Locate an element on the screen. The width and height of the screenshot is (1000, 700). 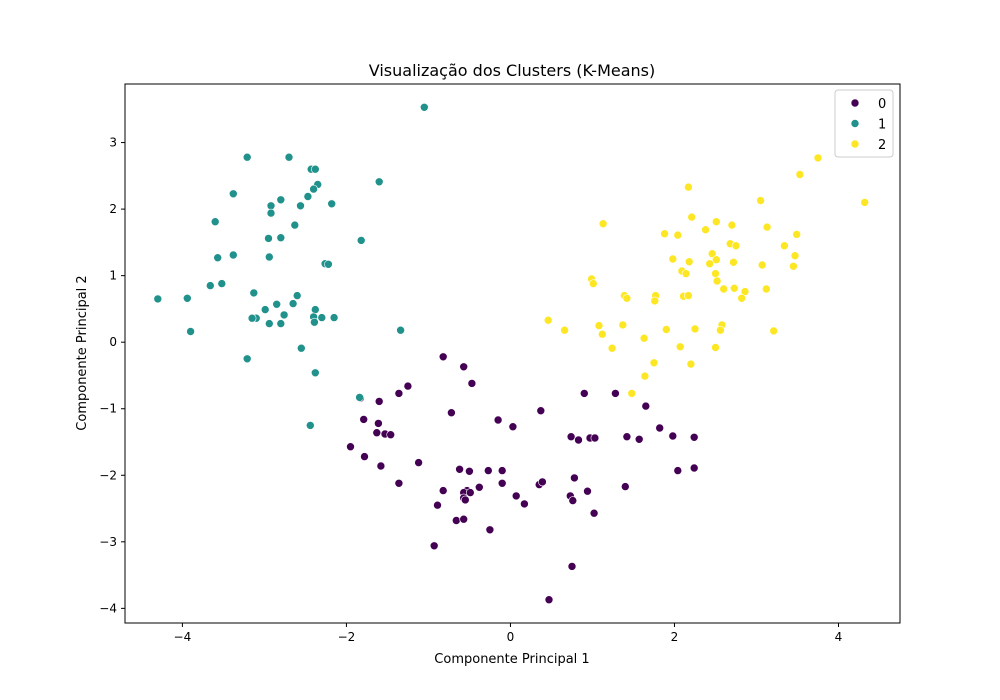
x-axis-label: Componente Principal 1 is located at coordinates (511, 659).